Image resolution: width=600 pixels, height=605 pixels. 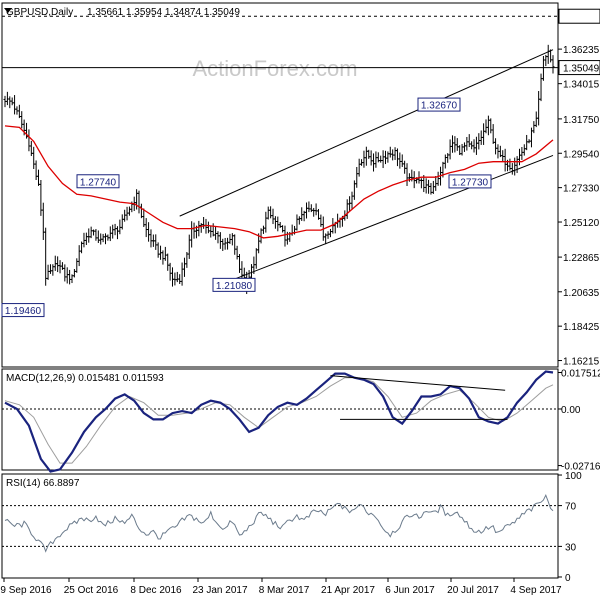 What do you see at coordinates (279, 523) in the screenshot?
I see `rsi-line` at bounding box center [279, 523].